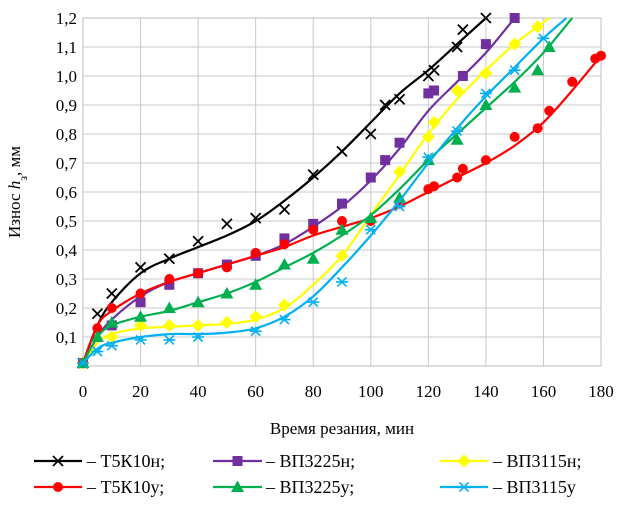 The image size is (620, 507). Describe the element at coordinates (601, 391) in the screenshot. I see `x-tick-label: 180` at that location.